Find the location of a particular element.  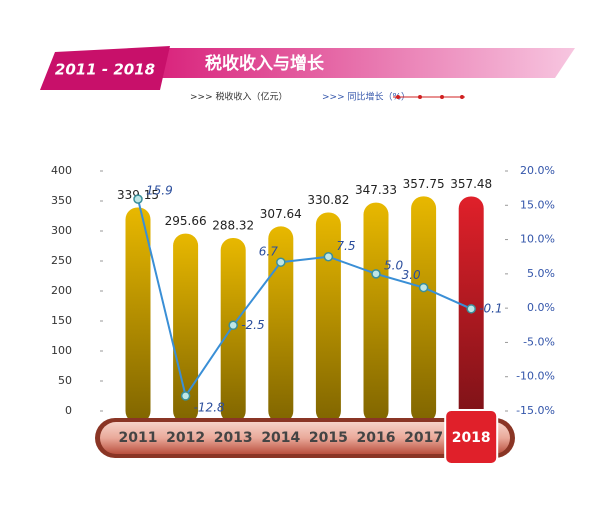

chart-title: 税收收入与增长 is located at coordinates (265, 63).